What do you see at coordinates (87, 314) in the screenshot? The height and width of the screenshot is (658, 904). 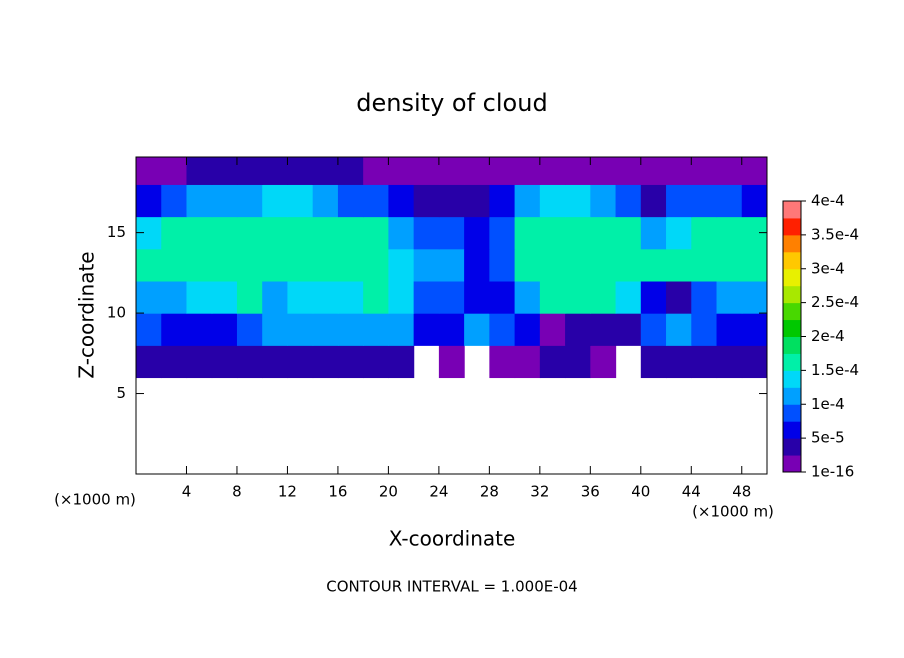 I see `y-axis-label: Z-coordinate` at bounding box center [87, 314].